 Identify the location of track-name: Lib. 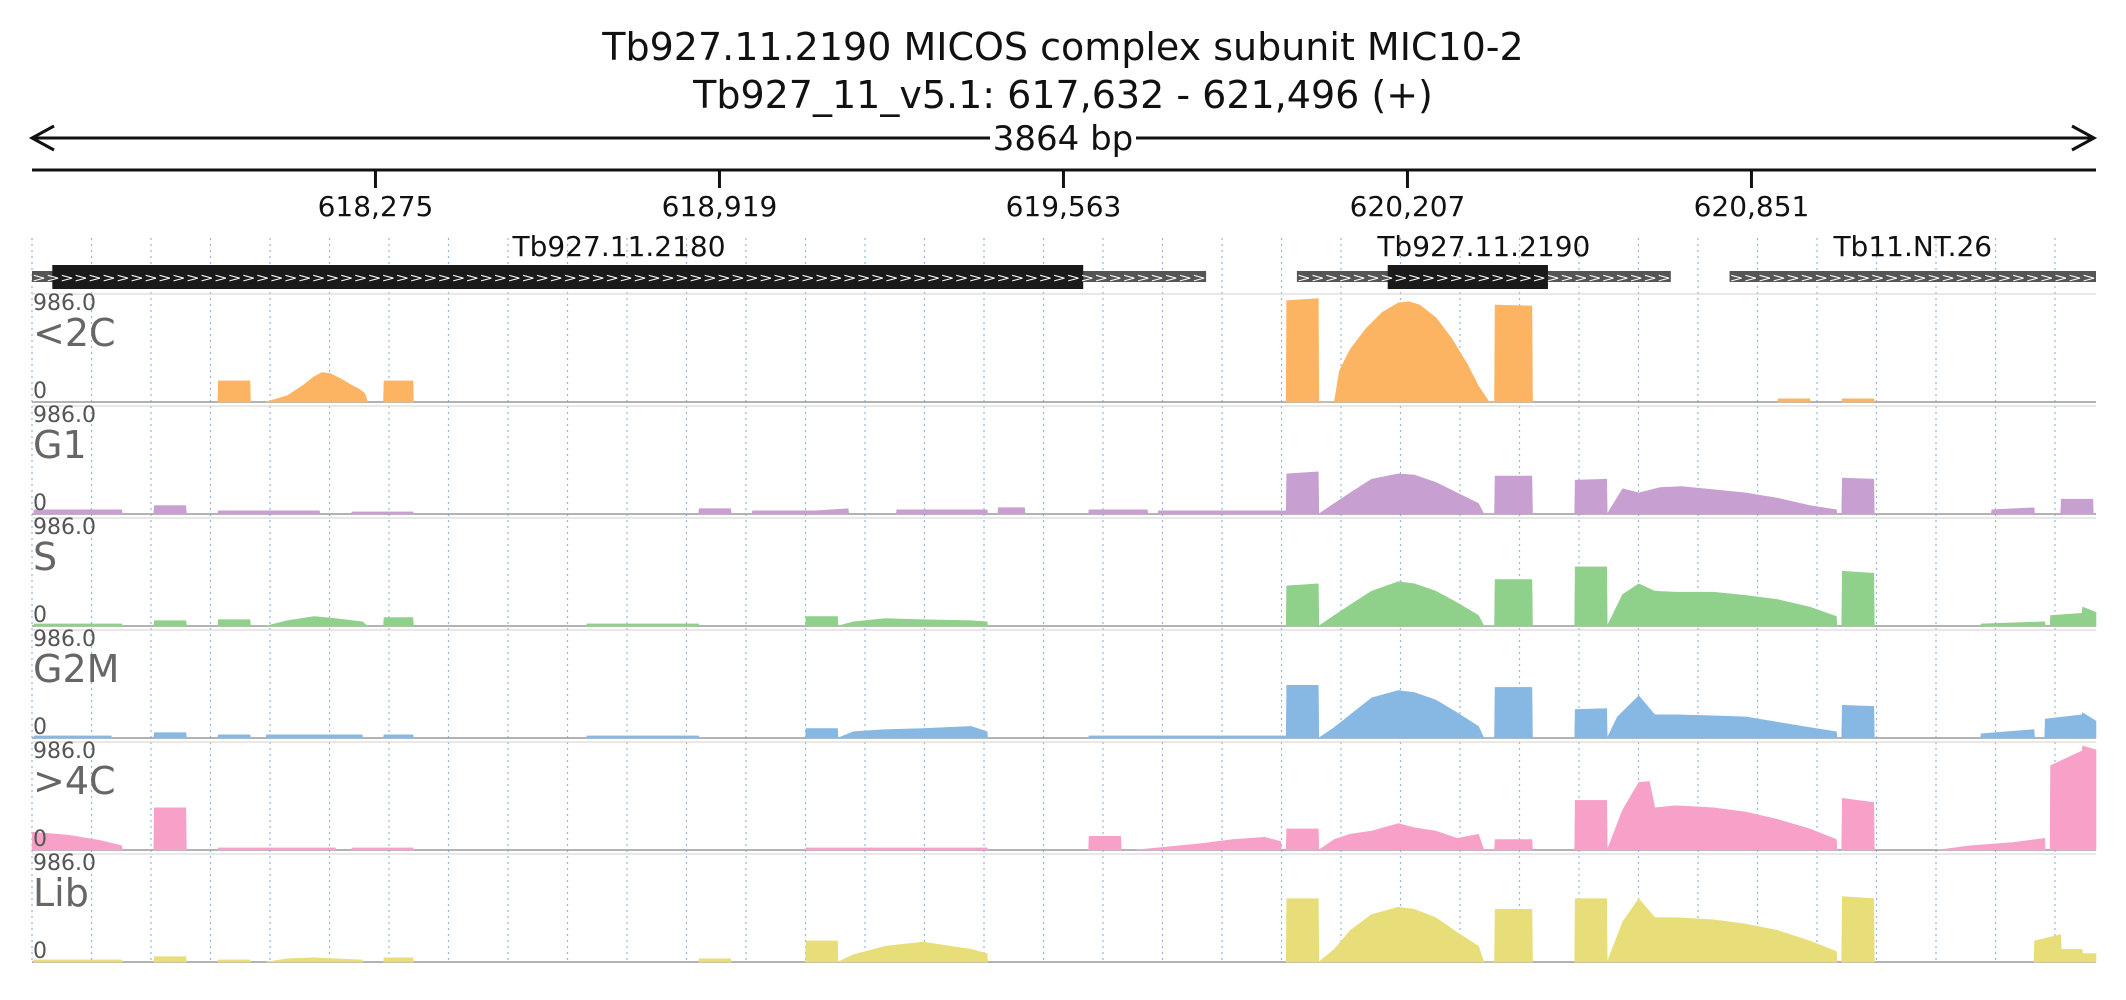
(61, 893).